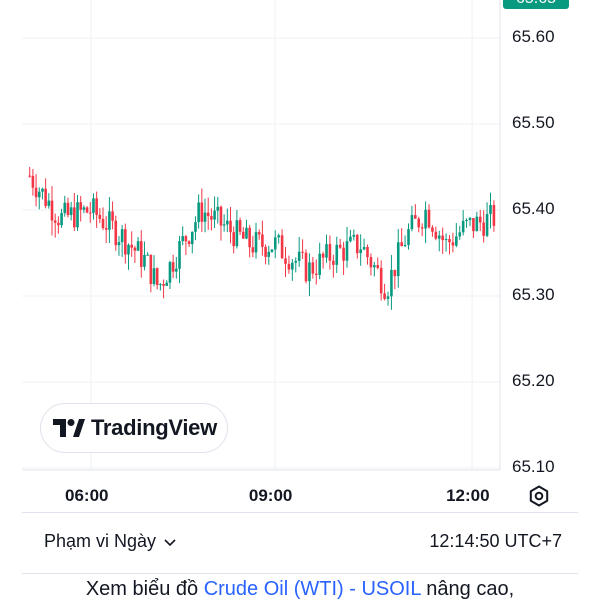 This screenshot has height=601, width=600. Describe the element at coordinates (467, 589) in the screenshot. I see `caption-suffix: nâng cao,` at that location.